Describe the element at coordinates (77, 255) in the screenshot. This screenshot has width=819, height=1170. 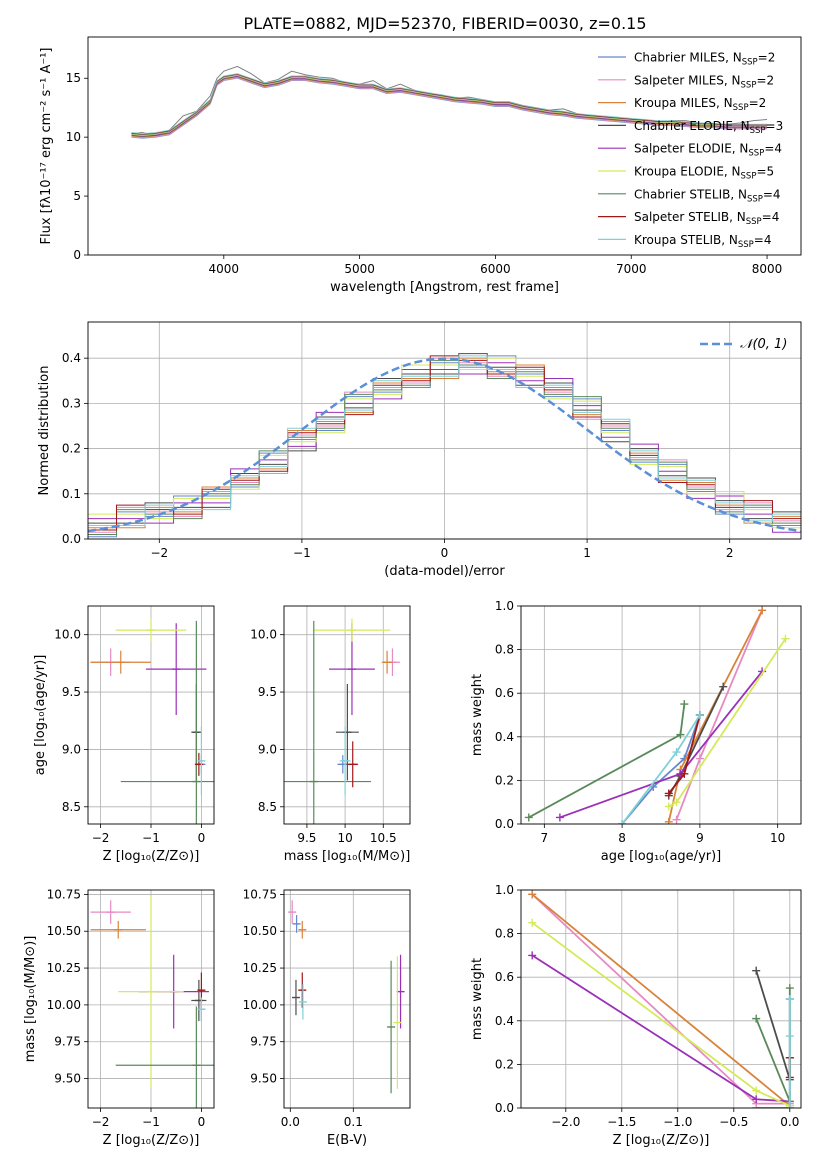
I see `y-tick-label: 0` at that location.